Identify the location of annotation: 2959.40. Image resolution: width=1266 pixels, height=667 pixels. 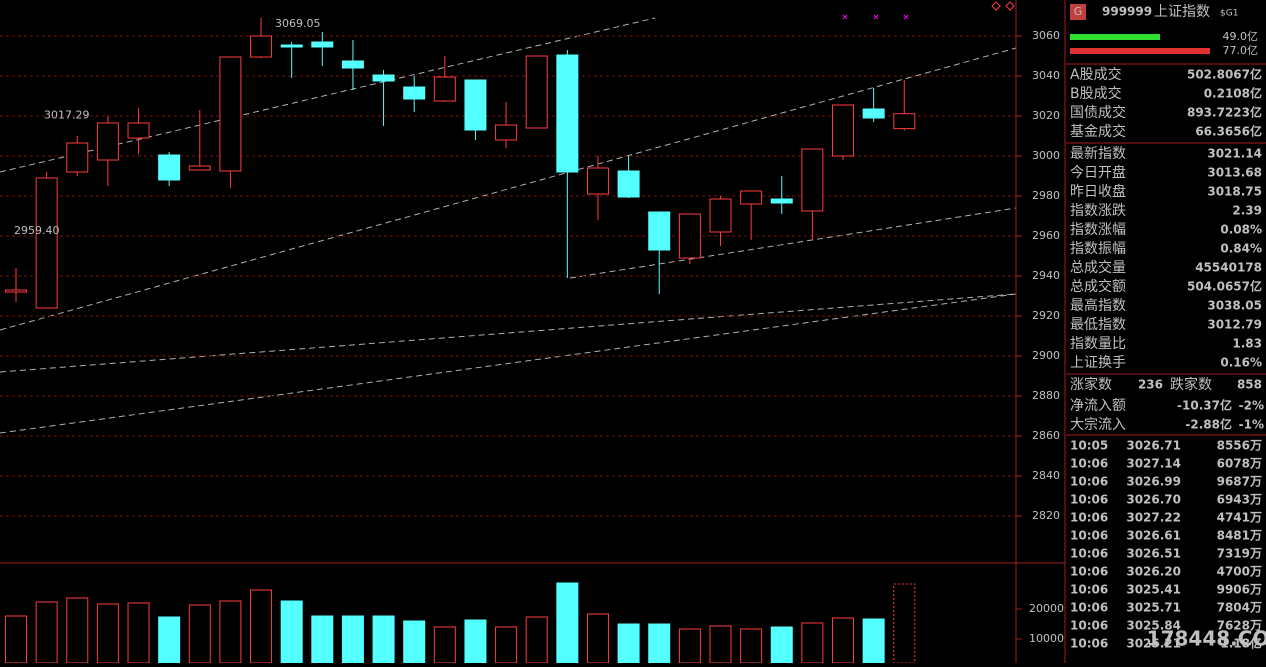
(37, 230).